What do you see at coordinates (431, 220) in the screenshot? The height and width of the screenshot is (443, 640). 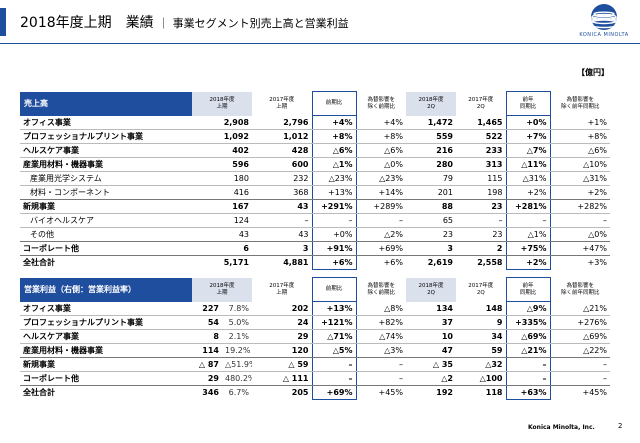 I see `table-cell: 65` at bounding box center [431, 220].